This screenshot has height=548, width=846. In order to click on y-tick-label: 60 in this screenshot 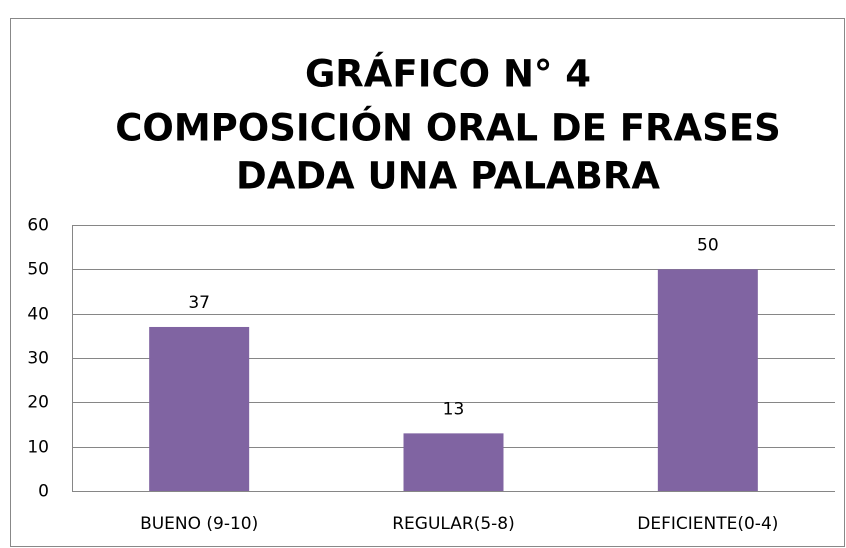, I will do `click(38, 226)`.